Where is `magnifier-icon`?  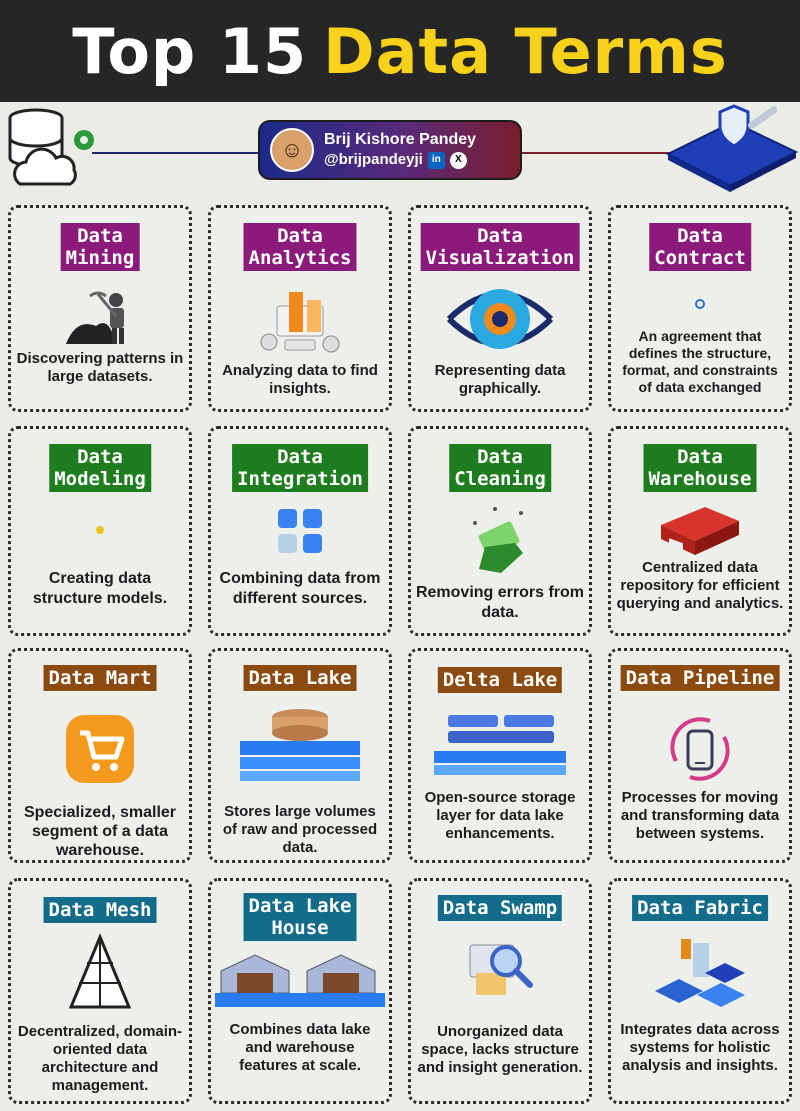 magnifier-icon is located at coordinates (501, 969).